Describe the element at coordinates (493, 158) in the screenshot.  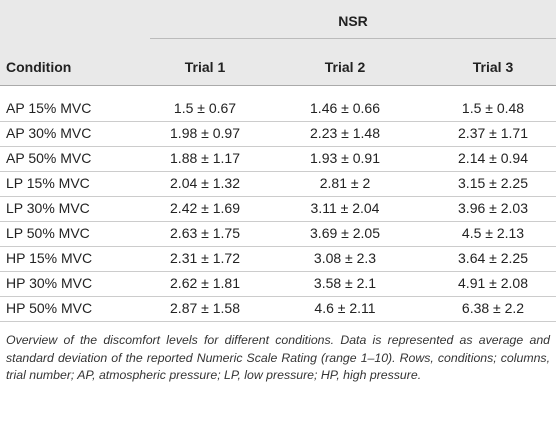
I see `data-cell: 2.14 ± 0.94` at that location.